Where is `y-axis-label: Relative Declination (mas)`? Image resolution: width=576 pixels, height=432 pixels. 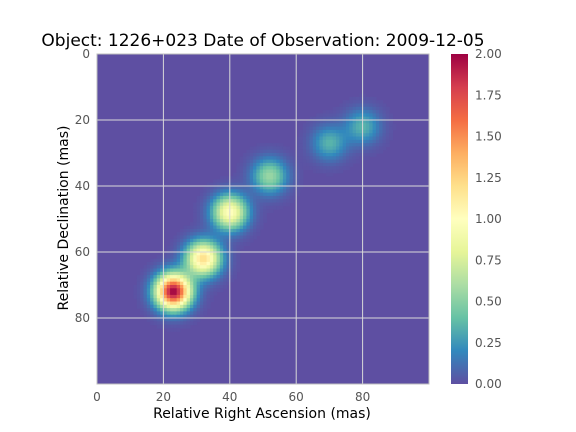
y-axis-label: Relative Declination (mas) is located at coordinates (64, 218).